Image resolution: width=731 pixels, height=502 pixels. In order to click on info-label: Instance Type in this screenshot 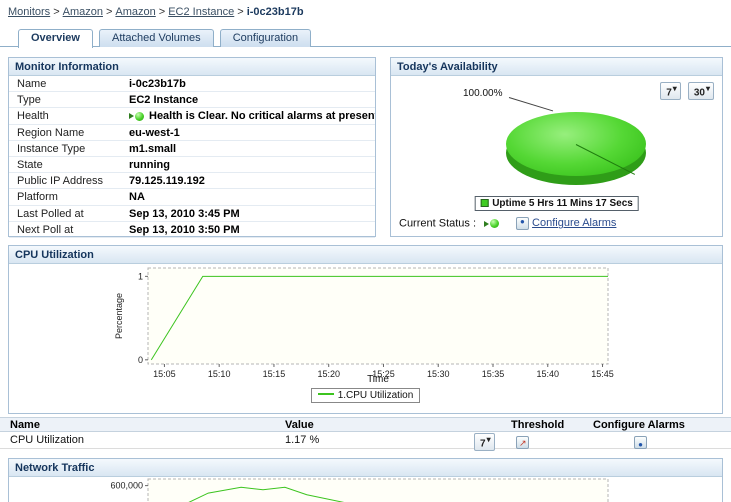, I will do `click(51, 148)`.